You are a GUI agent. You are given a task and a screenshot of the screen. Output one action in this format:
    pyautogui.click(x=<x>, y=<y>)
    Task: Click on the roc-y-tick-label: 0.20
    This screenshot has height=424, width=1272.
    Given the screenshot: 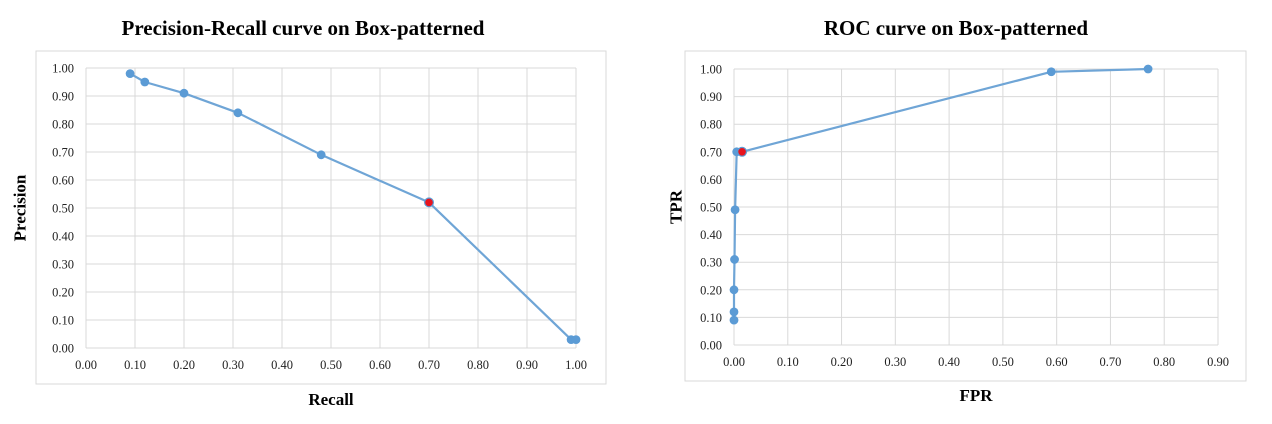 What is the action you would take?
    pyautogui.click(x=711, y=290)
    